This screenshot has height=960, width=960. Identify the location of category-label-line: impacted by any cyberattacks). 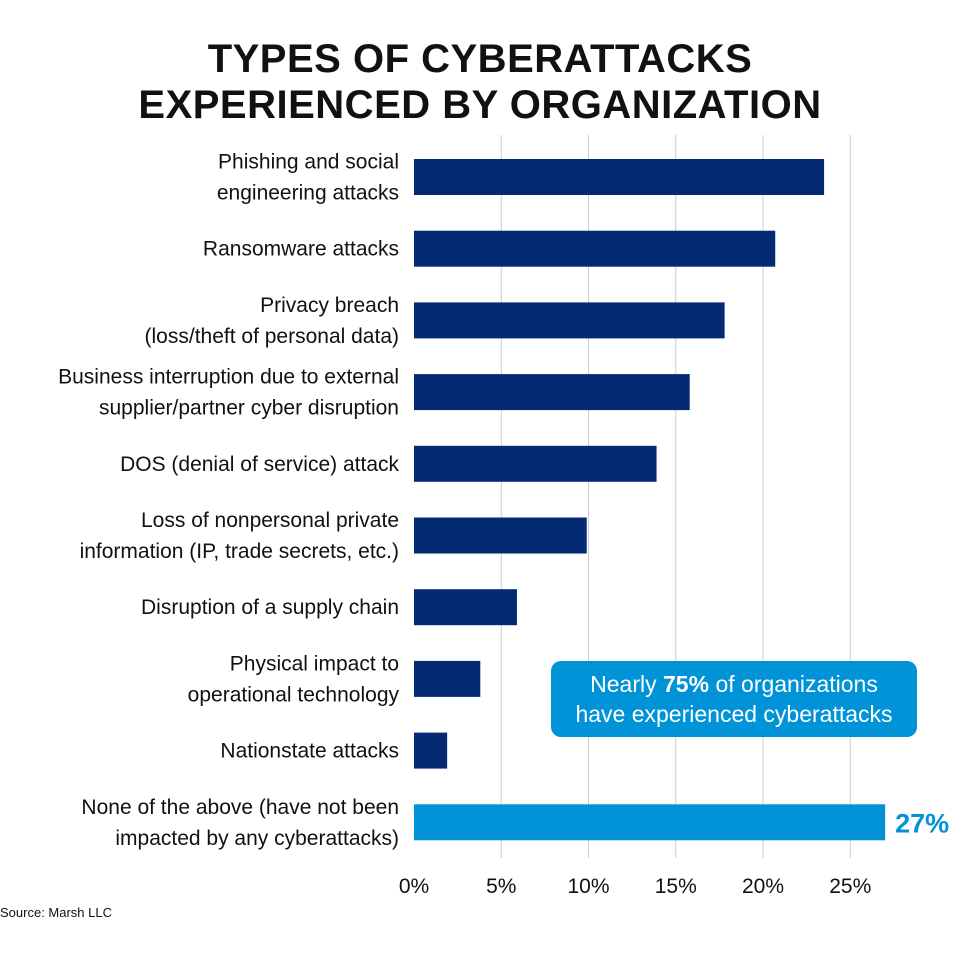
(257, 838).